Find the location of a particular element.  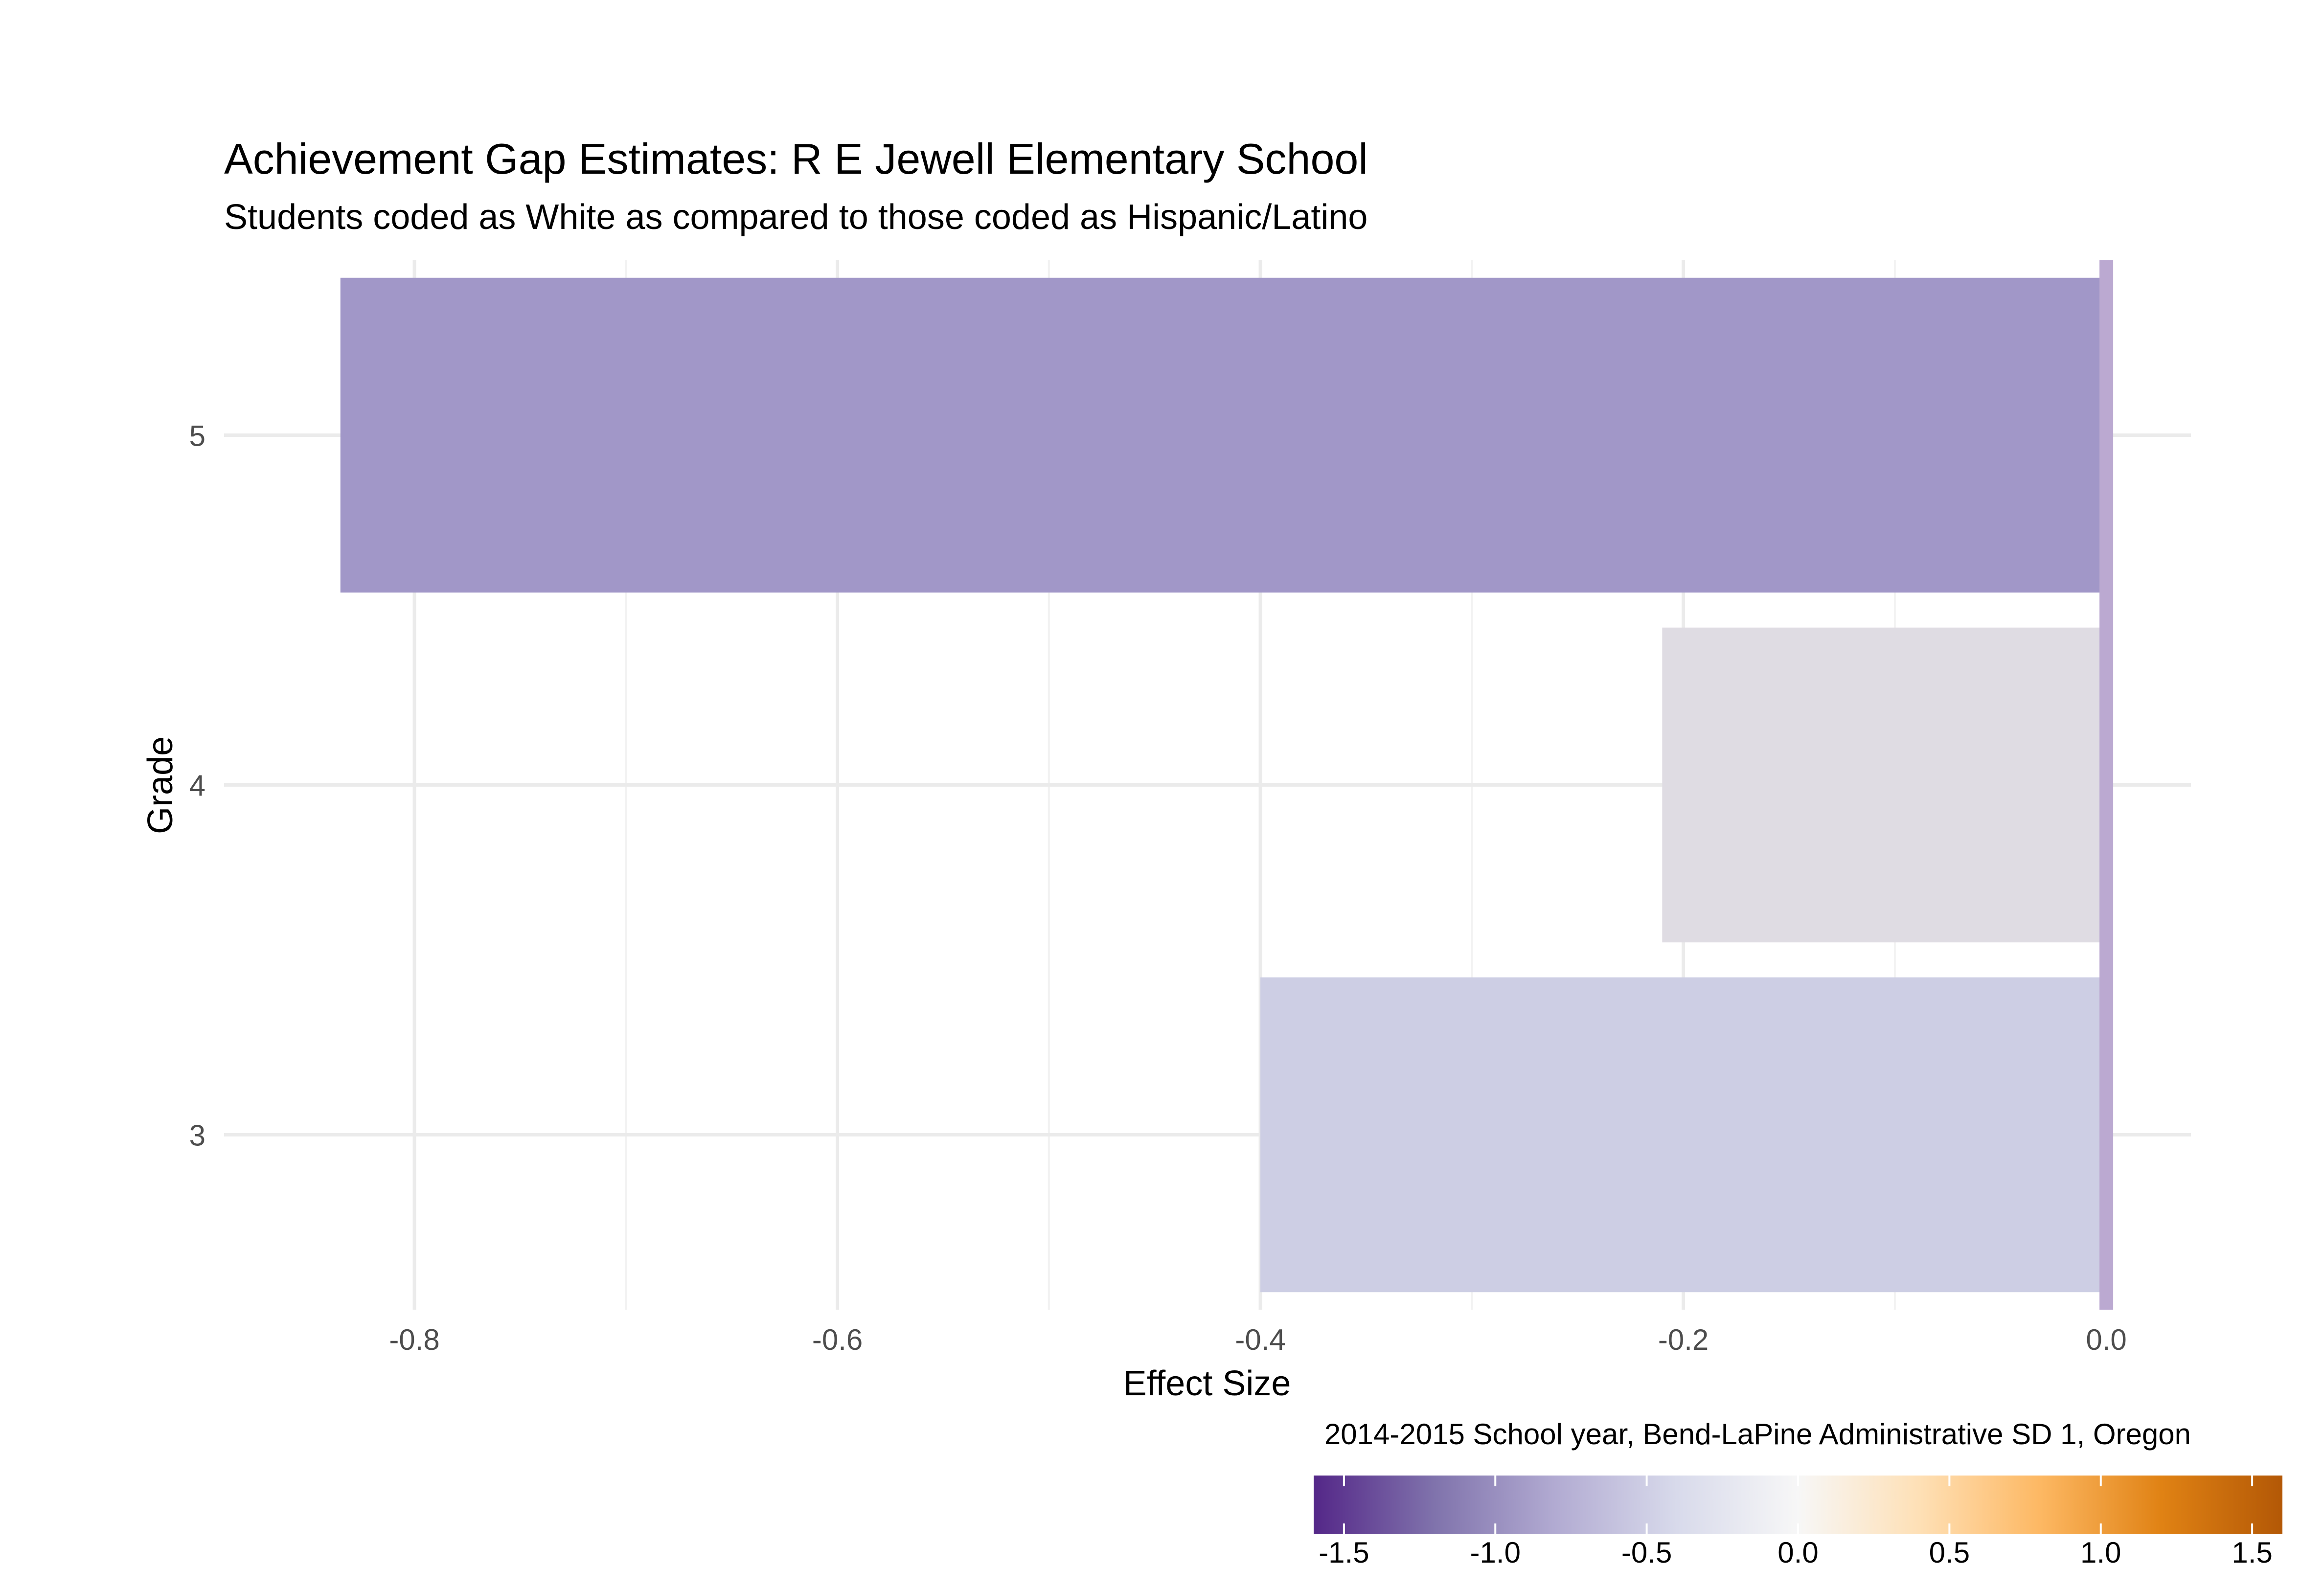

colorbar-tick-label: -0.5 is located at coordinates (1647, 1553).